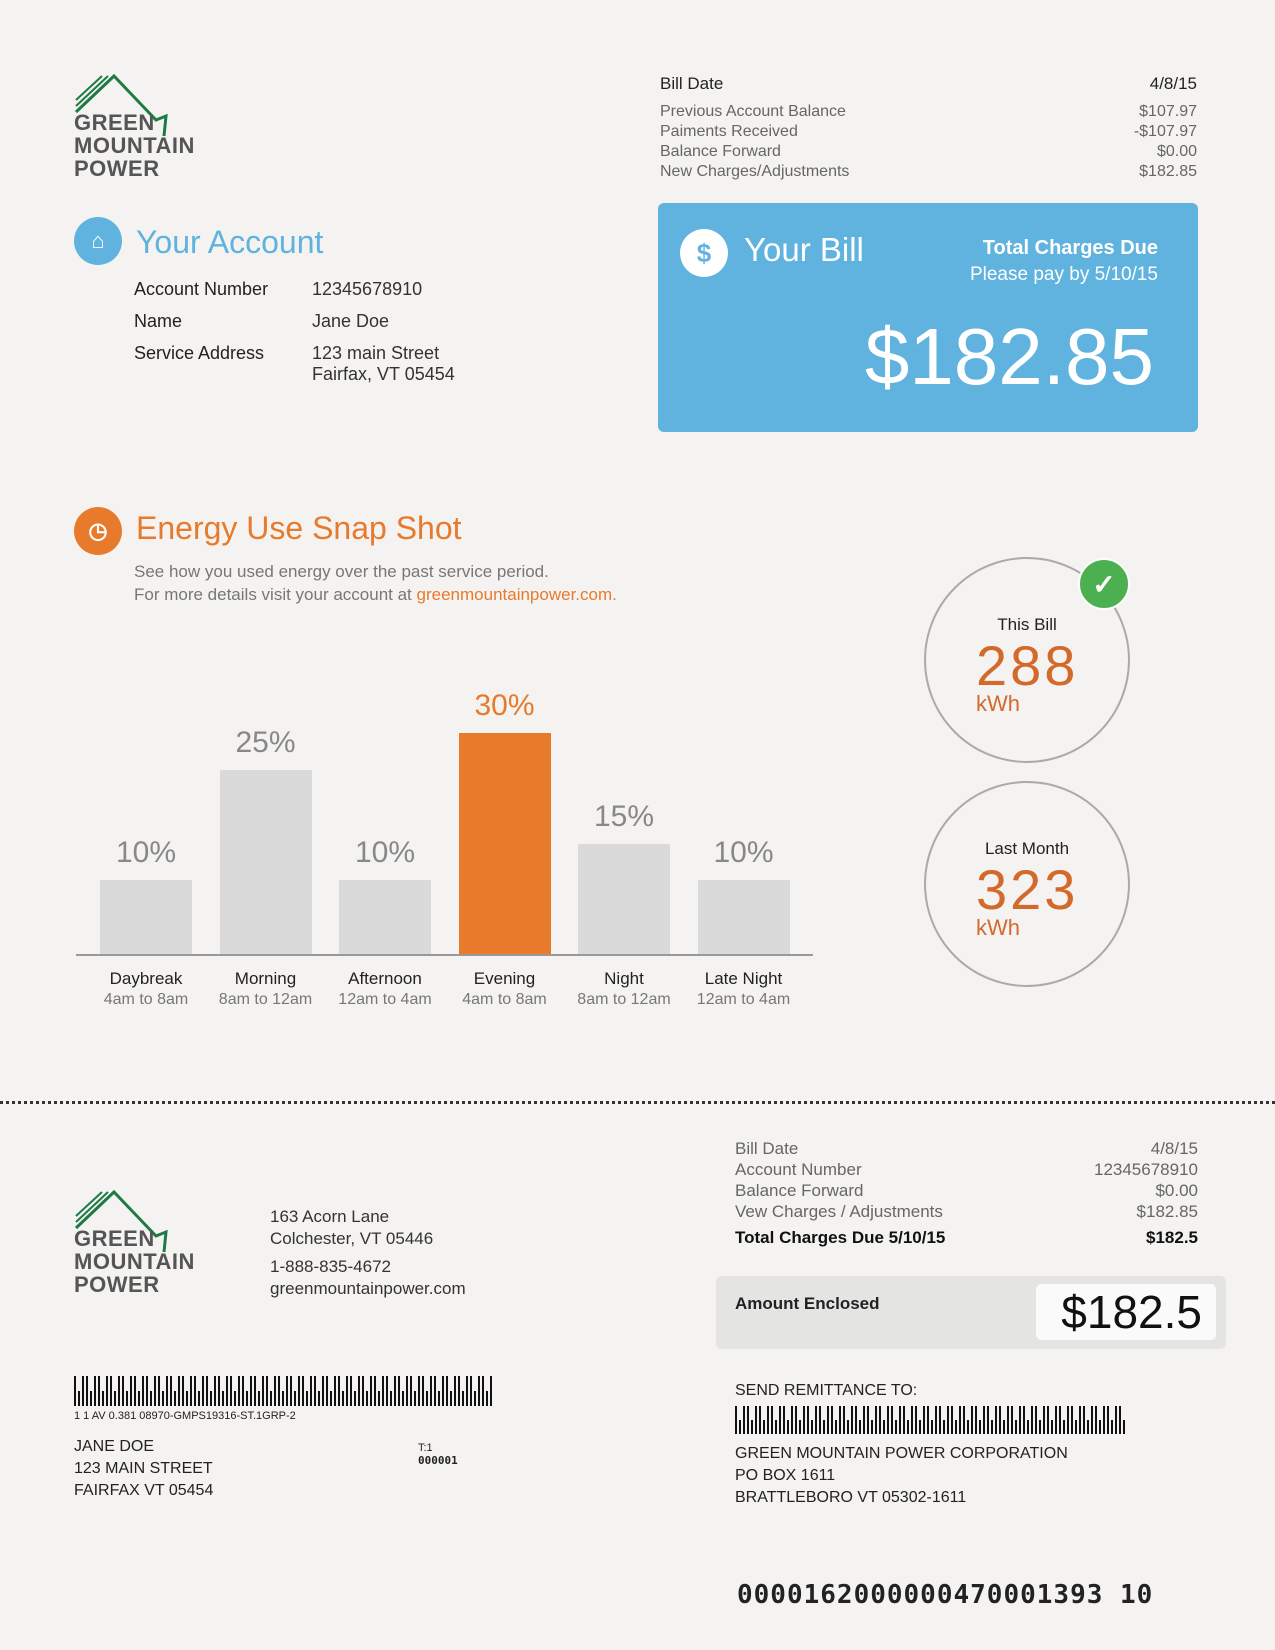  Describe the element at coordinates (143, 1468) in the screenshot. I see `customer-street: 123 MAIN STREET` at that location.